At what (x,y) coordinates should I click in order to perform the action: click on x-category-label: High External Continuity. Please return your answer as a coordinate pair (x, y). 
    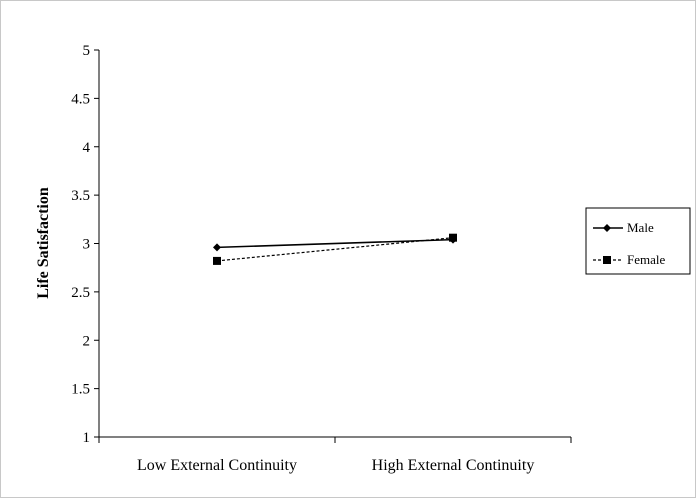
    Looking at the image, I should click on (453, 465).